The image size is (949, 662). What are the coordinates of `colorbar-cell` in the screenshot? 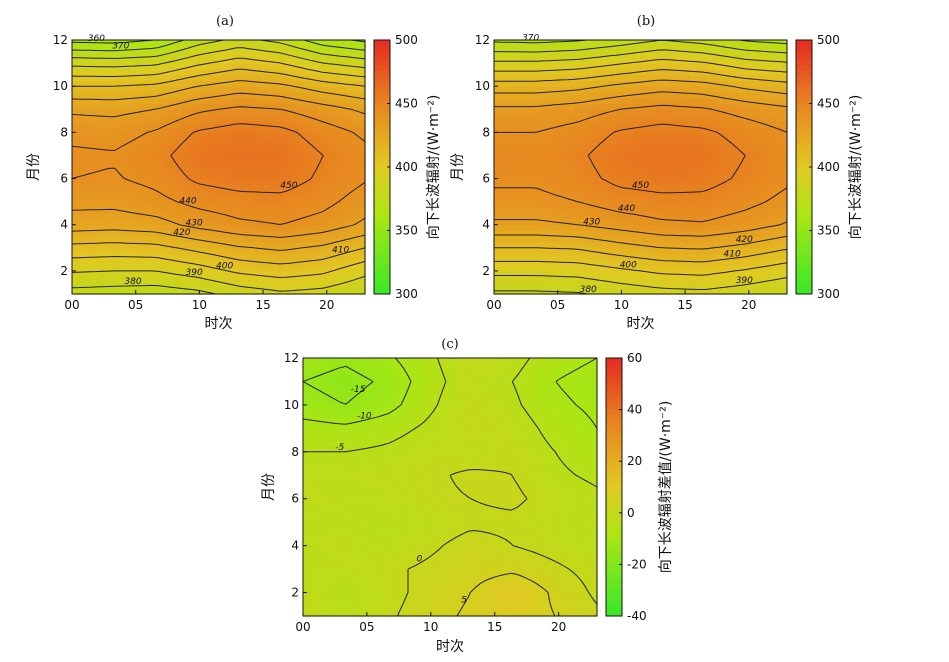 It's located at (804, 262).